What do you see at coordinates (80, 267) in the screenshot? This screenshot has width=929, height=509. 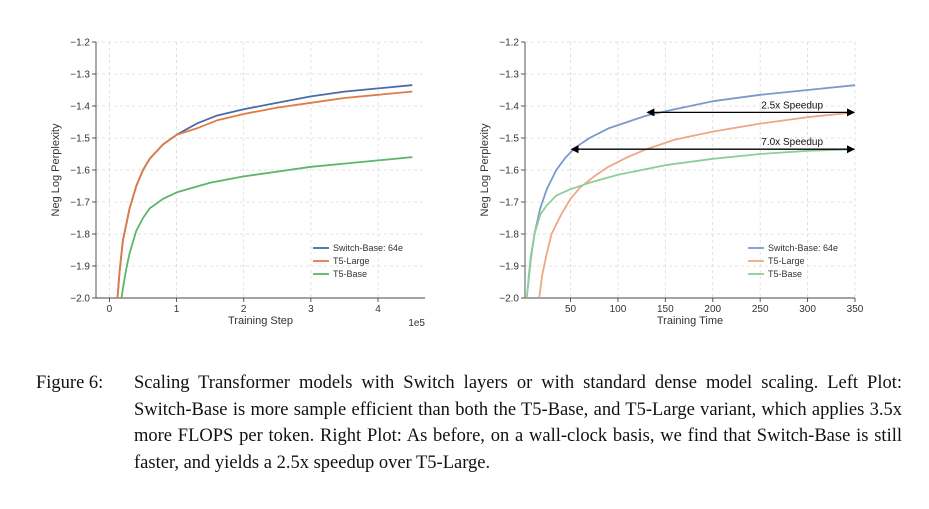 I see `left-y-tick-label: −1.9` at bounding box center [80, 267].